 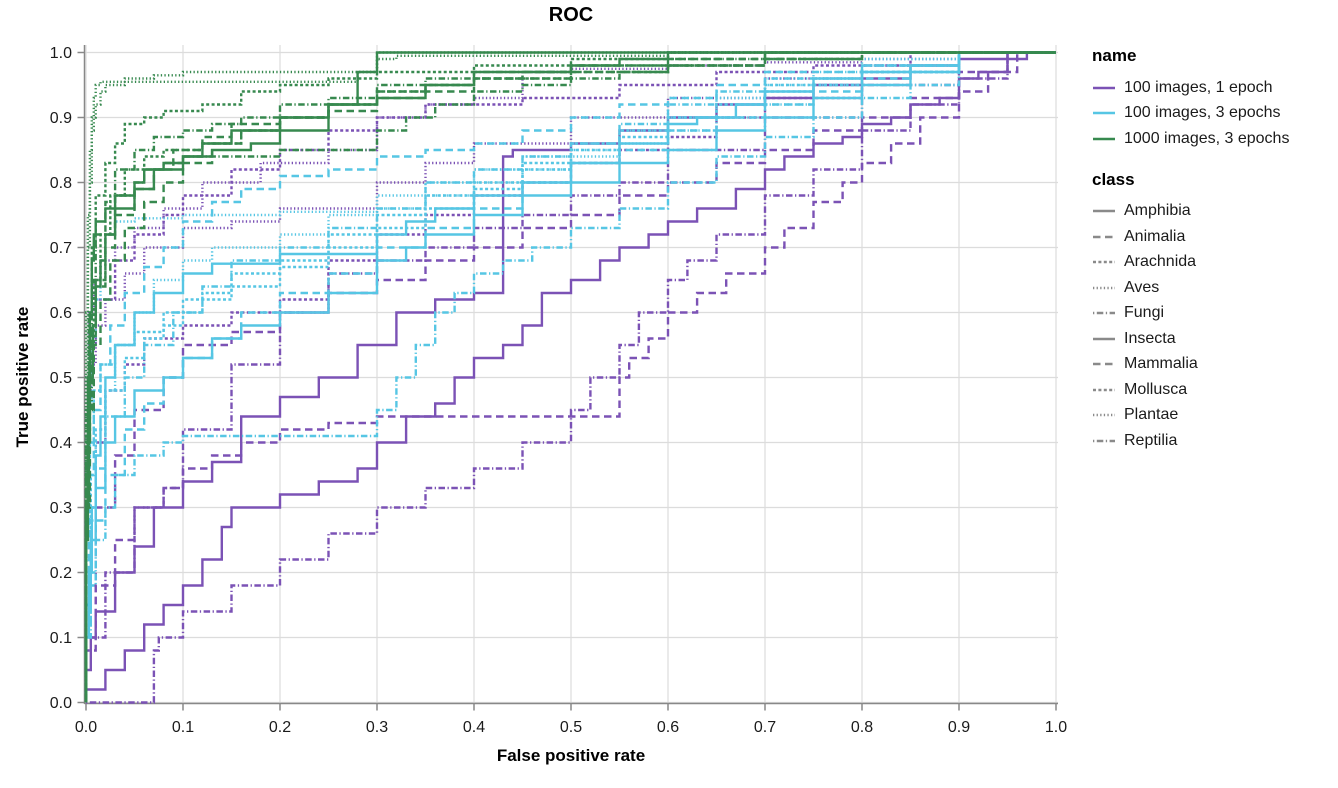 What do you see at coordinates (571, 15) in the screenshot?
I see `chart-title: ROC` at bounding box center [571, 15].